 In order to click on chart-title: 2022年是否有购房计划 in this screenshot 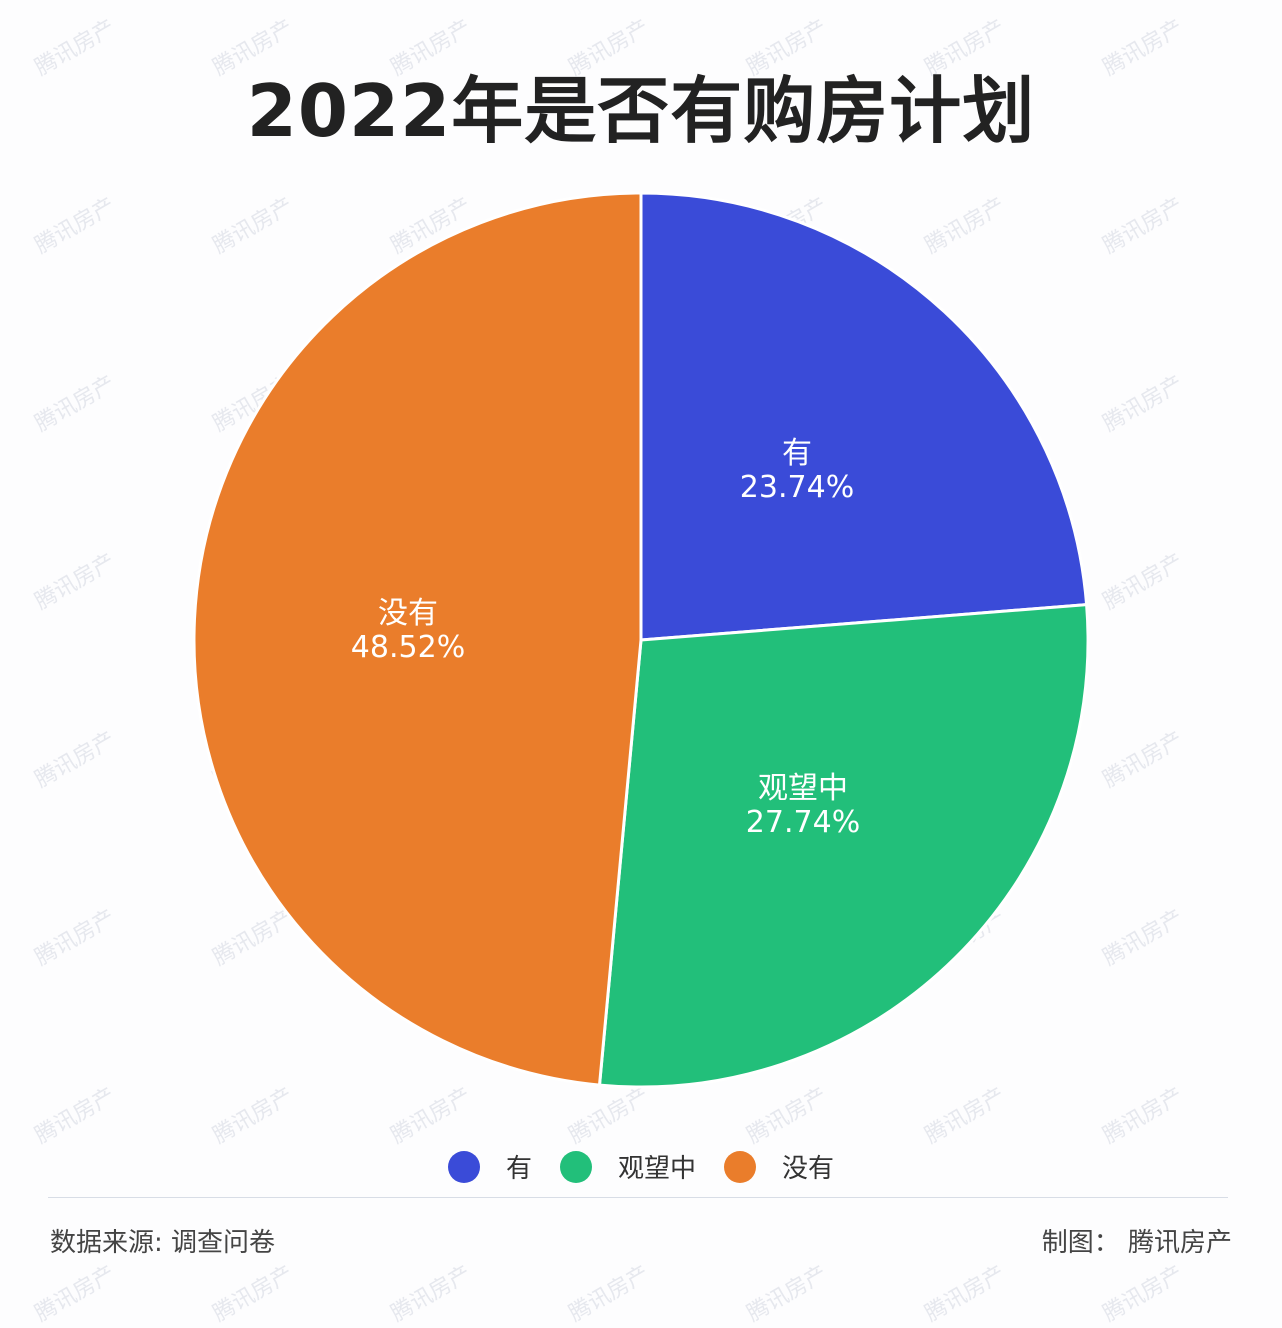, I will do `click(641, 111)`.